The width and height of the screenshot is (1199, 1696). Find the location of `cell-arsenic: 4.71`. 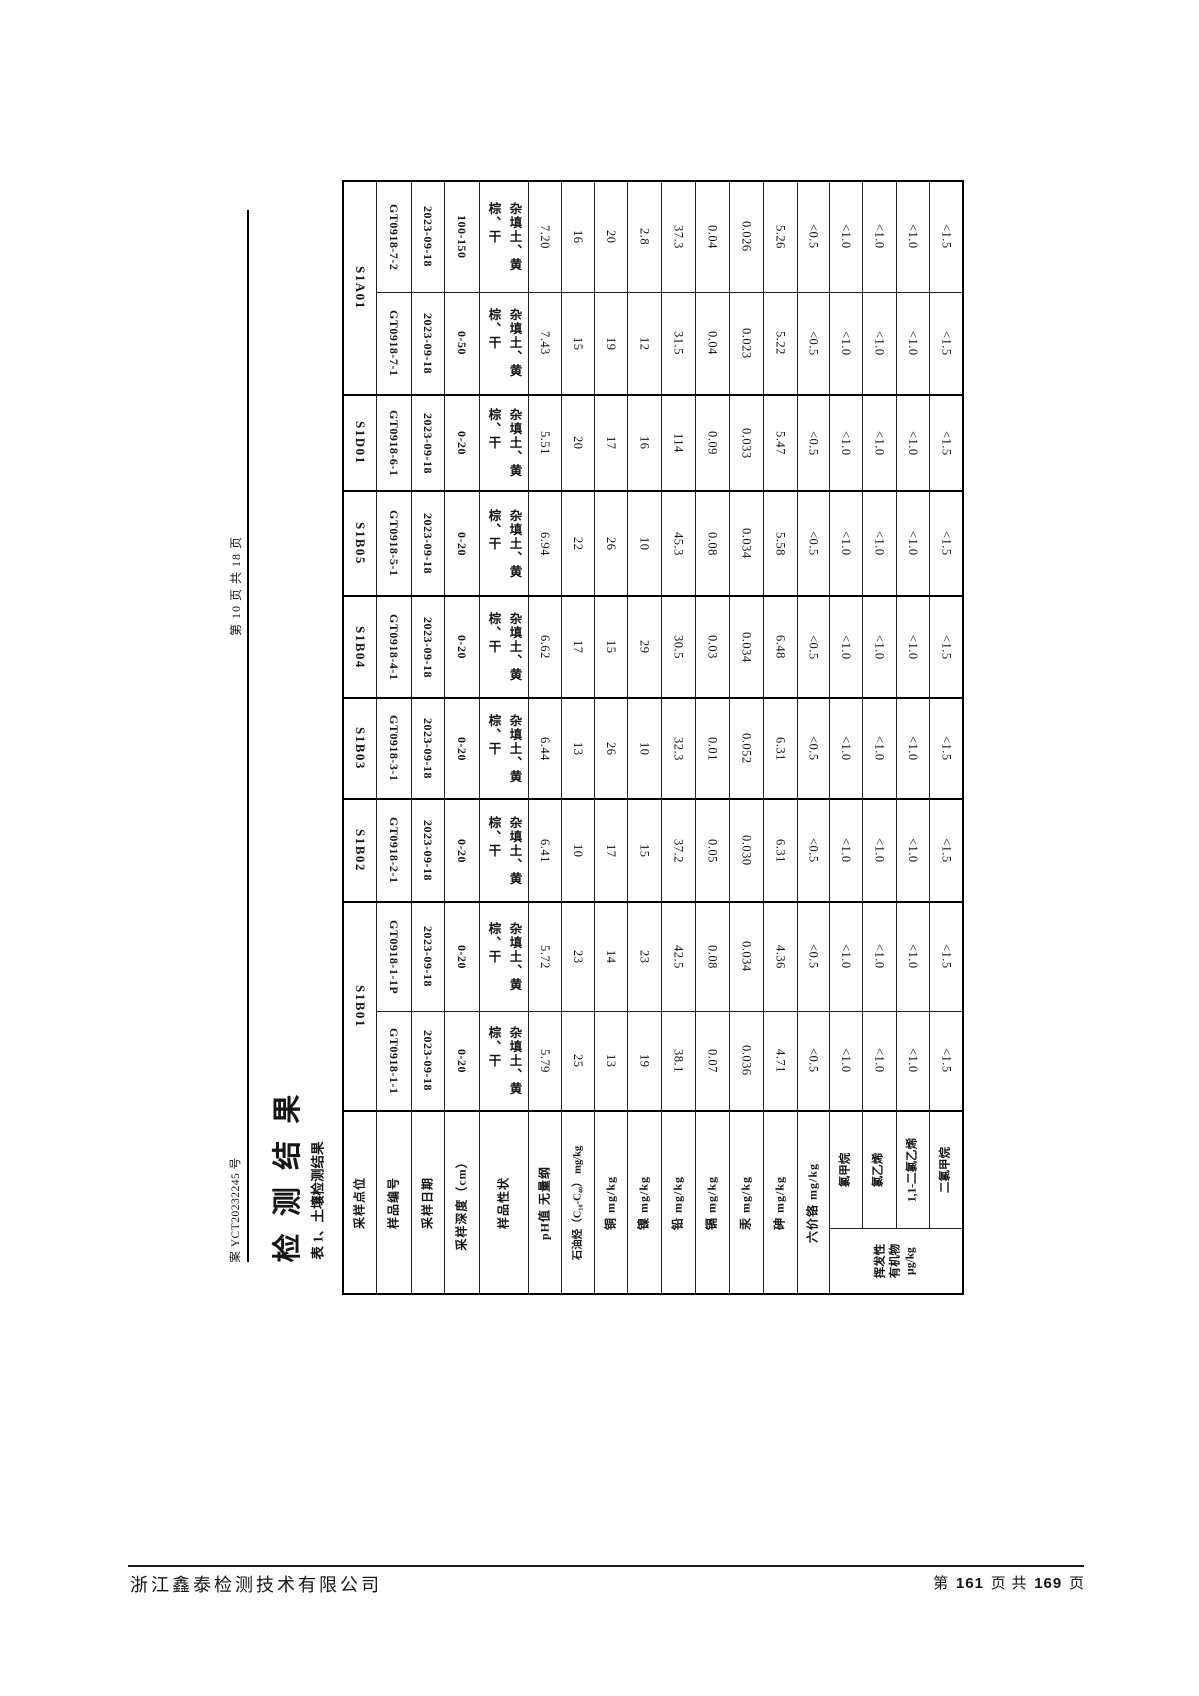

cell-arsenic: 4.71 is located at coordinates (780, 1061).